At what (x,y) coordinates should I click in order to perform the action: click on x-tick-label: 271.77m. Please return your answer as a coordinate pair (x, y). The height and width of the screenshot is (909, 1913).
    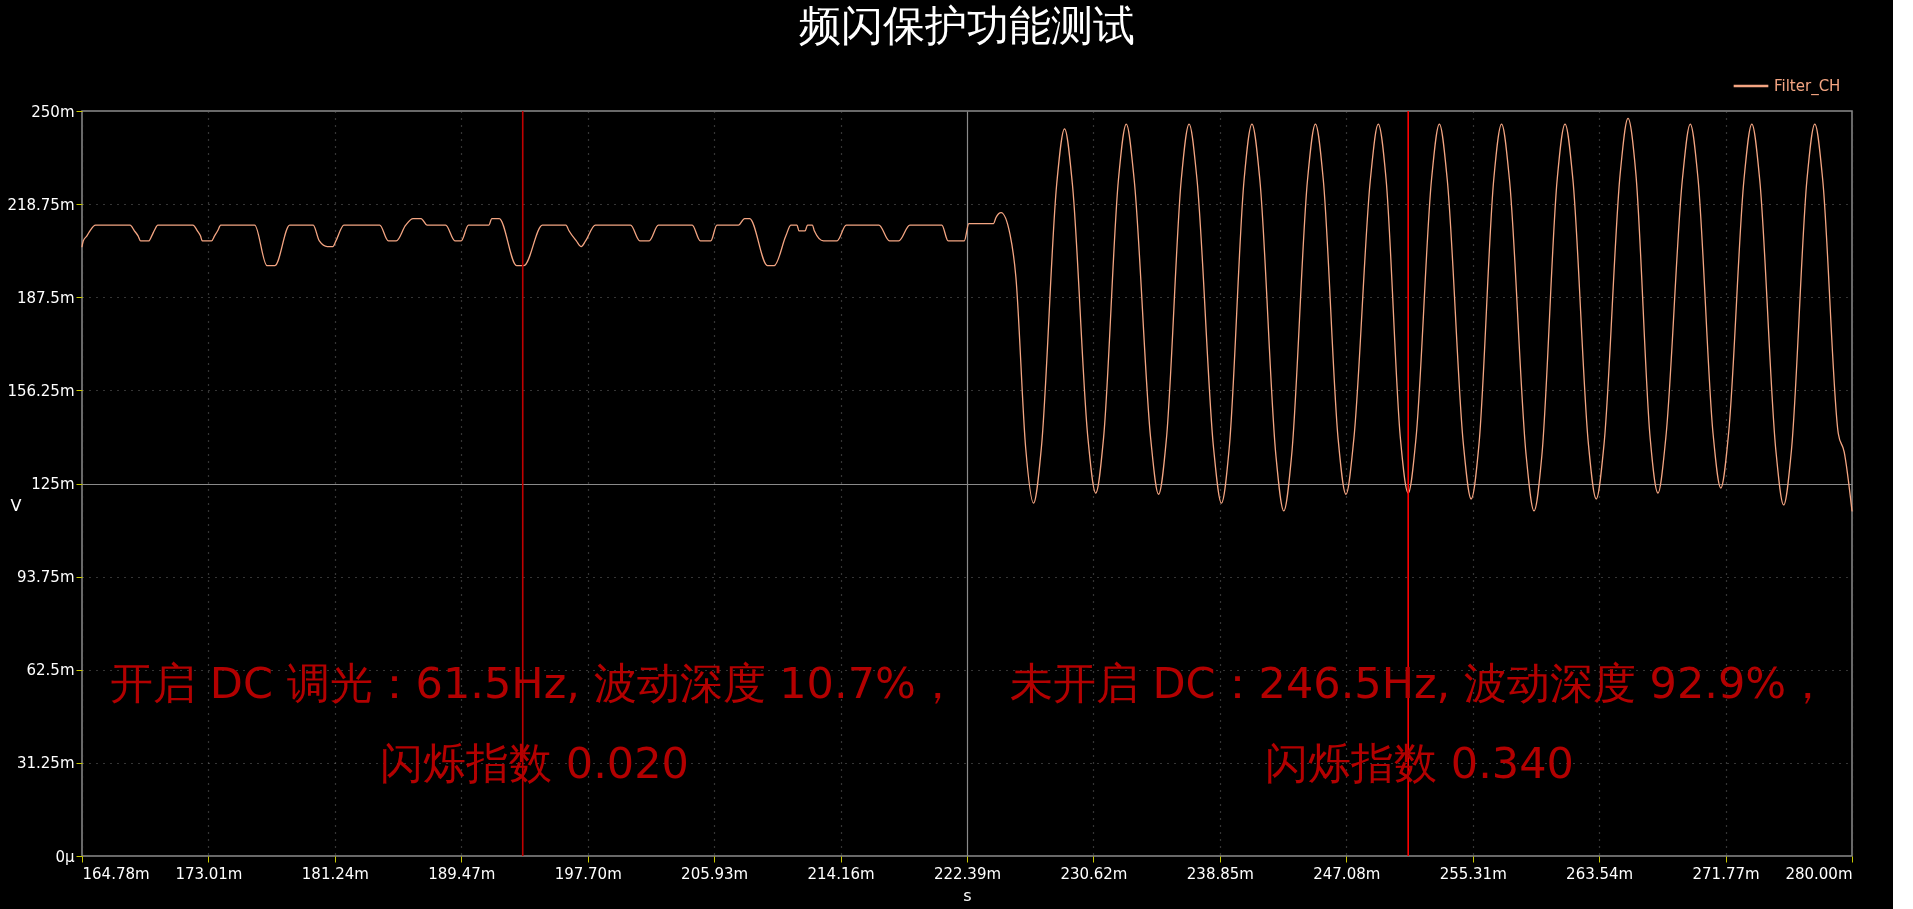
    Looking at the image, I should click on (1726, 873).